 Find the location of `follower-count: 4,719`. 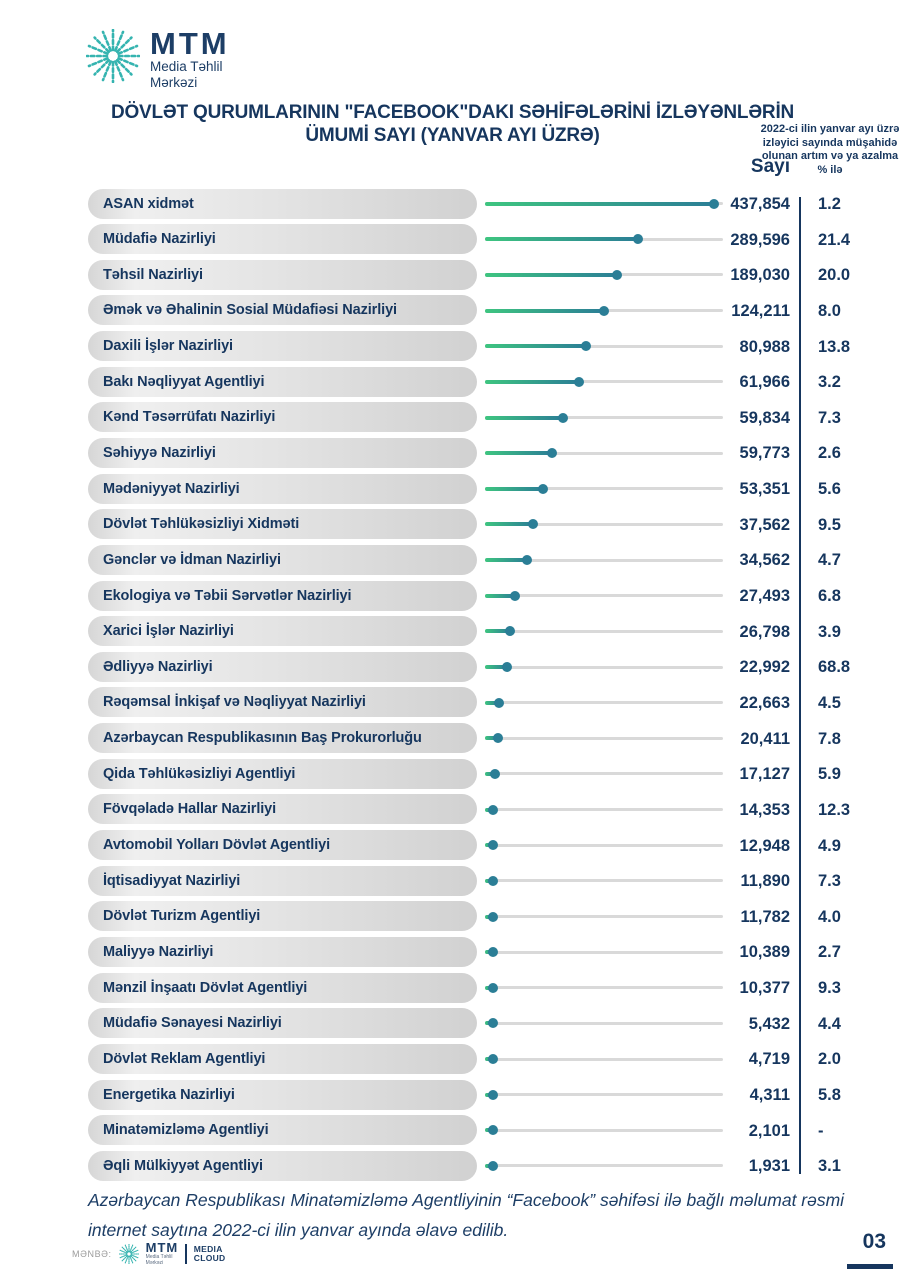

follower-count: 4,719 is located at coordinates (769, 1059).